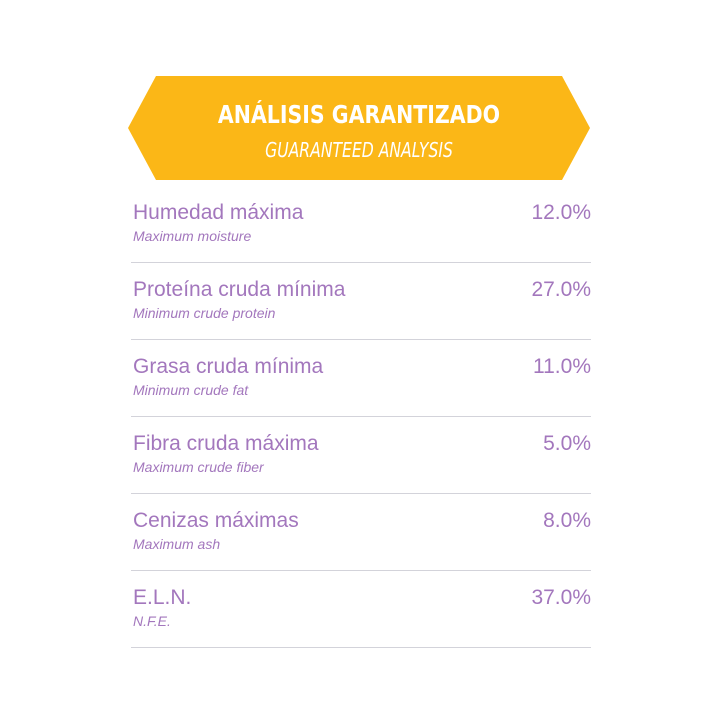 The image size is (720, 720). I want to click on row-value: 11.0%, so click(562, 366).